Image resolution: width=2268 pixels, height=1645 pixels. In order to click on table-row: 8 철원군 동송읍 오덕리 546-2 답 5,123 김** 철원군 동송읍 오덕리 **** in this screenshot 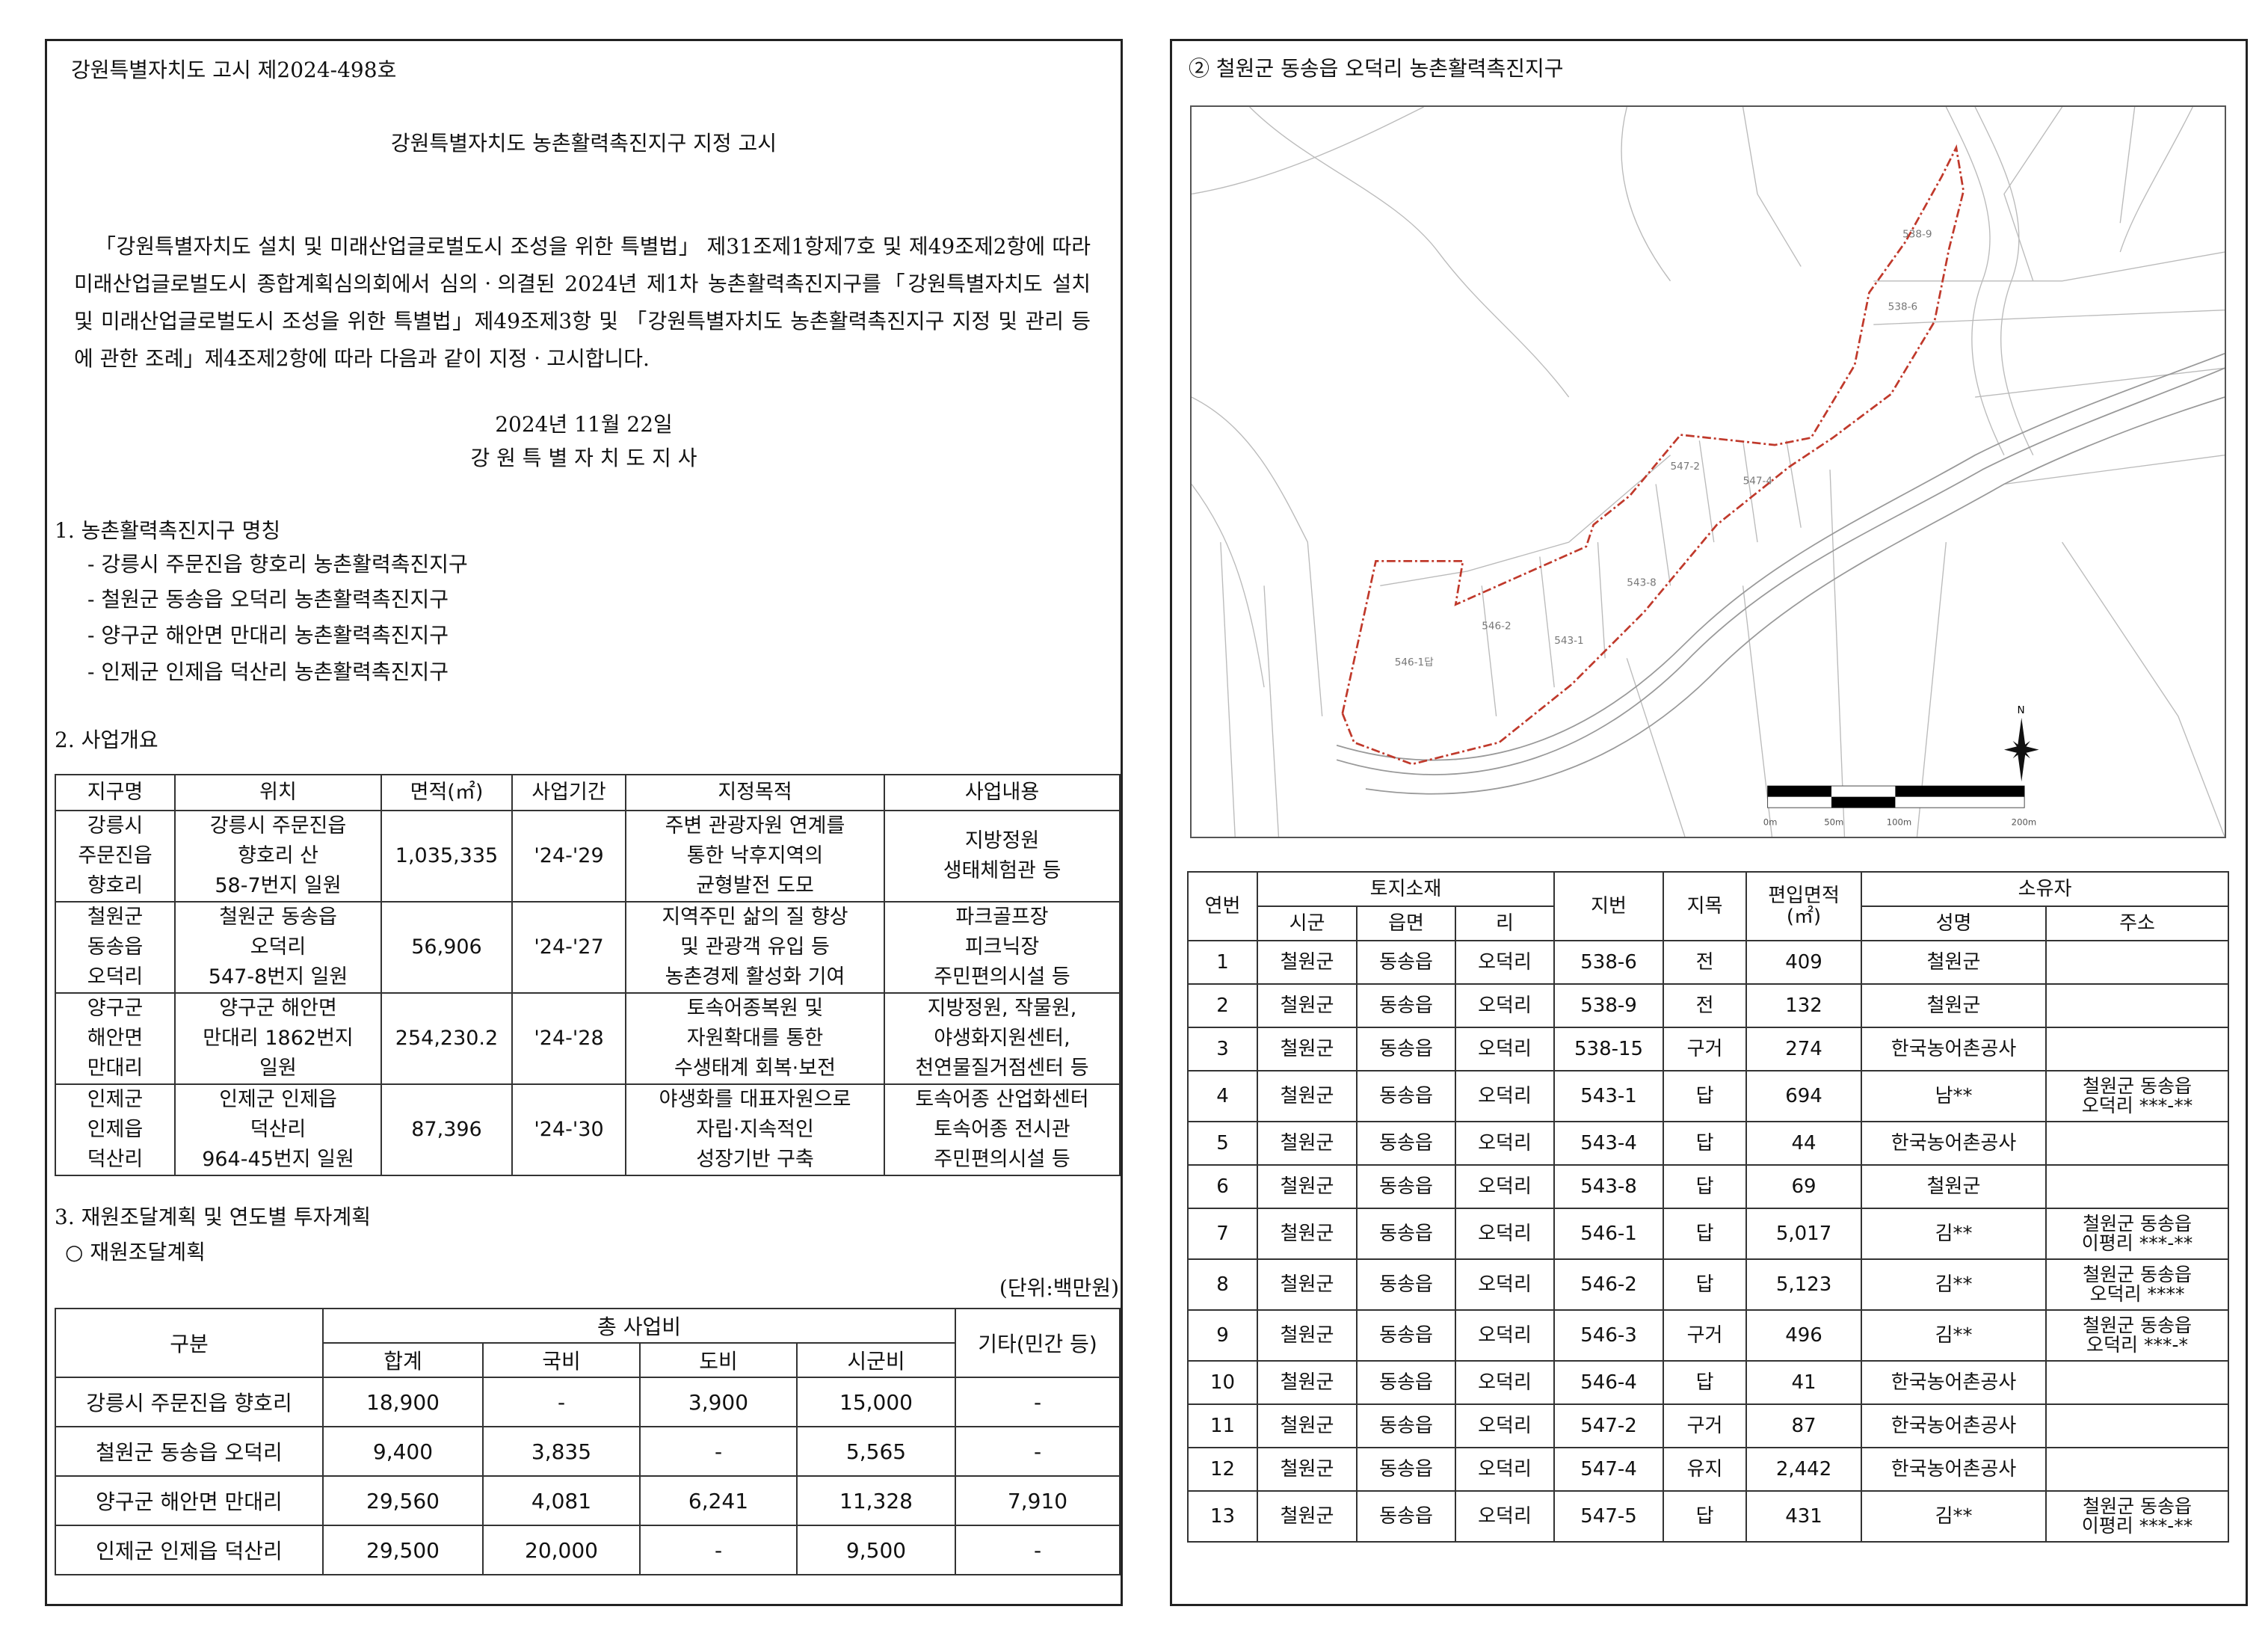, I will do `click(1708, 1284)`.